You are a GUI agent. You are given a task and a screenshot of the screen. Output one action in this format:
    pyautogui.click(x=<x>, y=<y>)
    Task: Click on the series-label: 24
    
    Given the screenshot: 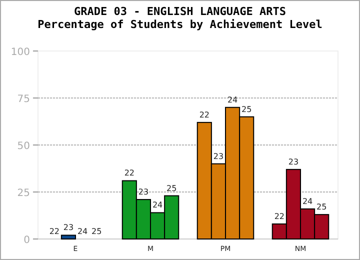 What is the action you would take?
    pyautogui.click(x=157, y=205)
    